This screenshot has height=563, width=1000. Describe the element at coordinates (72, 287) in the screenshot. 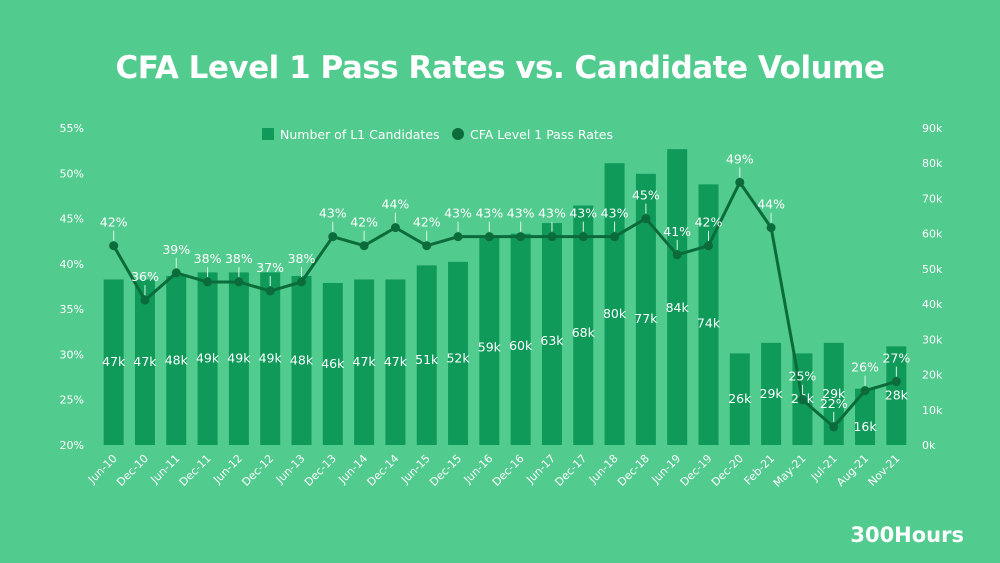

I see `left-axis: 20% 25% 30% 35% 40% 45% 50% 55%` at that location.